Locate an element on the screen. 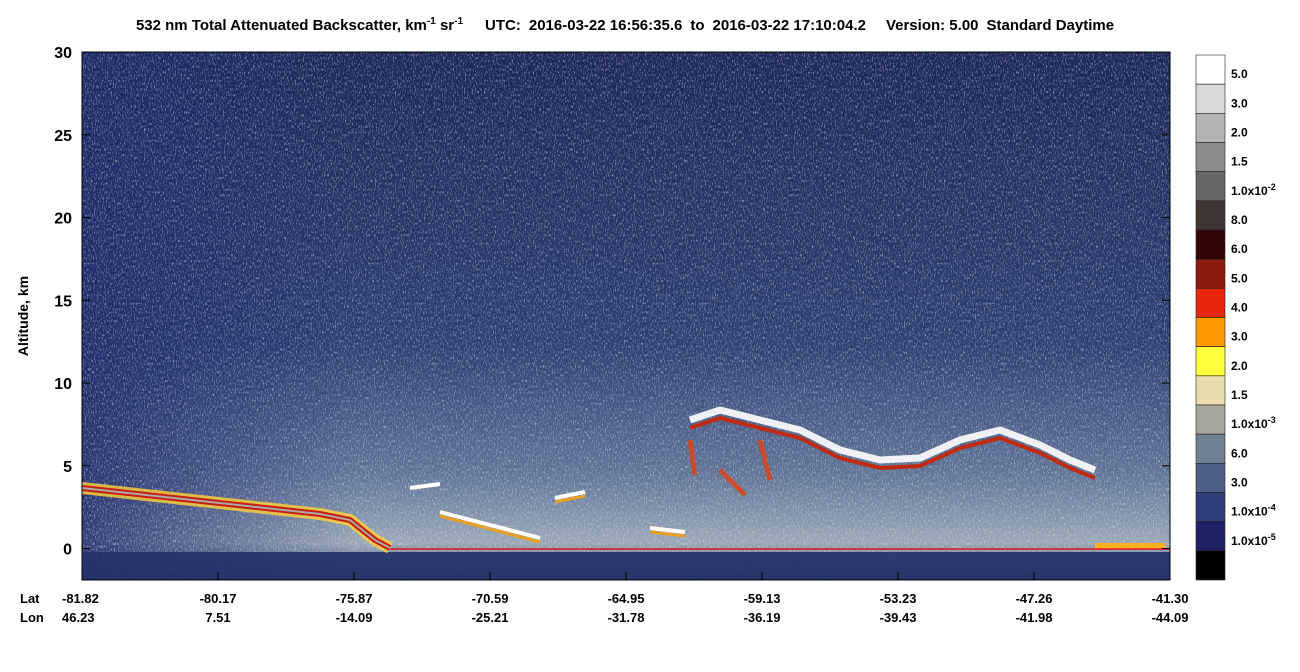 This screenshot has width=1300, height=672. y-tick-label: 0 is located at coordinates (67, 550).